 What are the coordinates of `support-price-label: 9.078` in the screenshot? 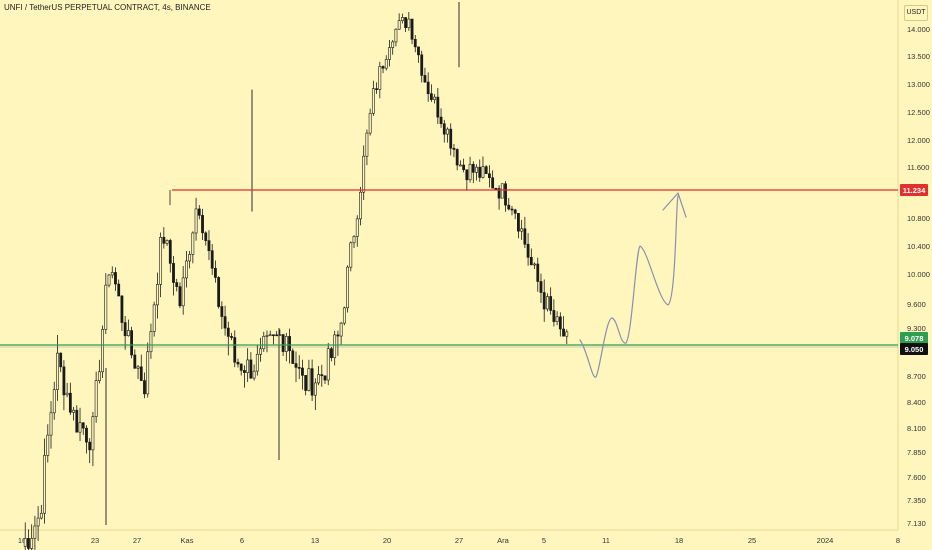 It's located at (914, 338).